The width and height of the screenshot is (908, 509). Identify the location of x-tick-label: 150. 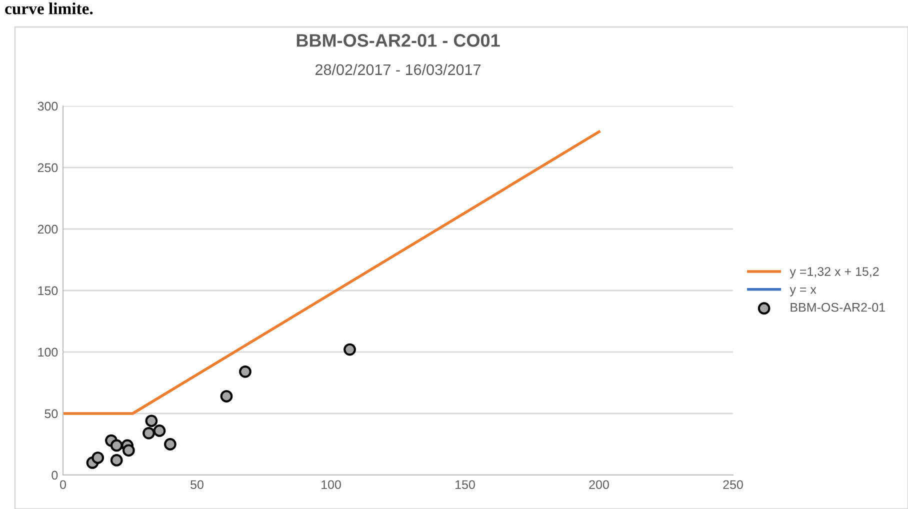
(465, 485).